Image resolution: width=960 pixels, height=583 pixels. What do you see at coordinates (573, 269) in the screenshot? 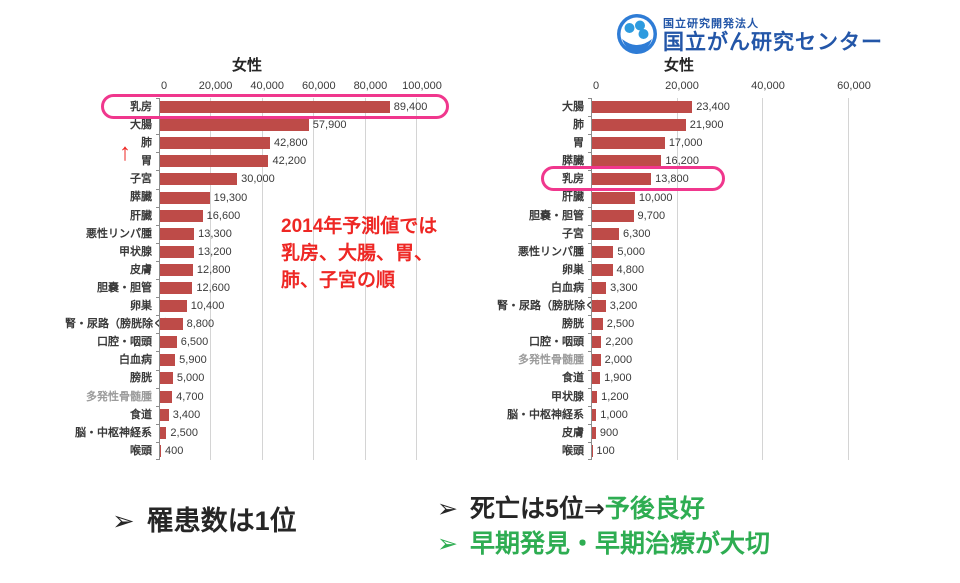
I see `category-label: 卵巣` at bounding box center [573, 269].